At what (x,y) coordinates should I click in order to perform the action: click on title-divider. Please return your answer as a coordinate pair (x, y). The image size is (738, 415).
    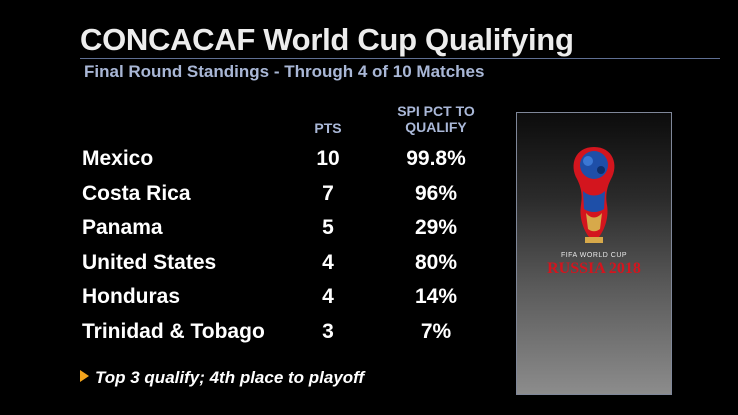
    Looking at the image, I should click on (400, 58).